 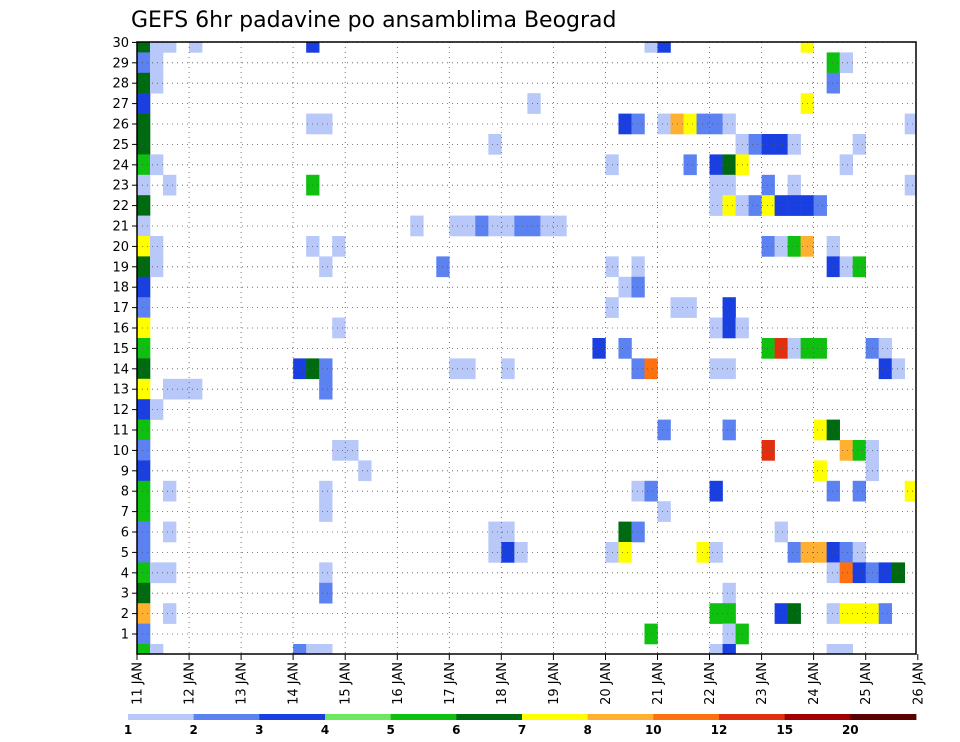 I want to click on y-tick-label: 15, so click(x=120, y=349).